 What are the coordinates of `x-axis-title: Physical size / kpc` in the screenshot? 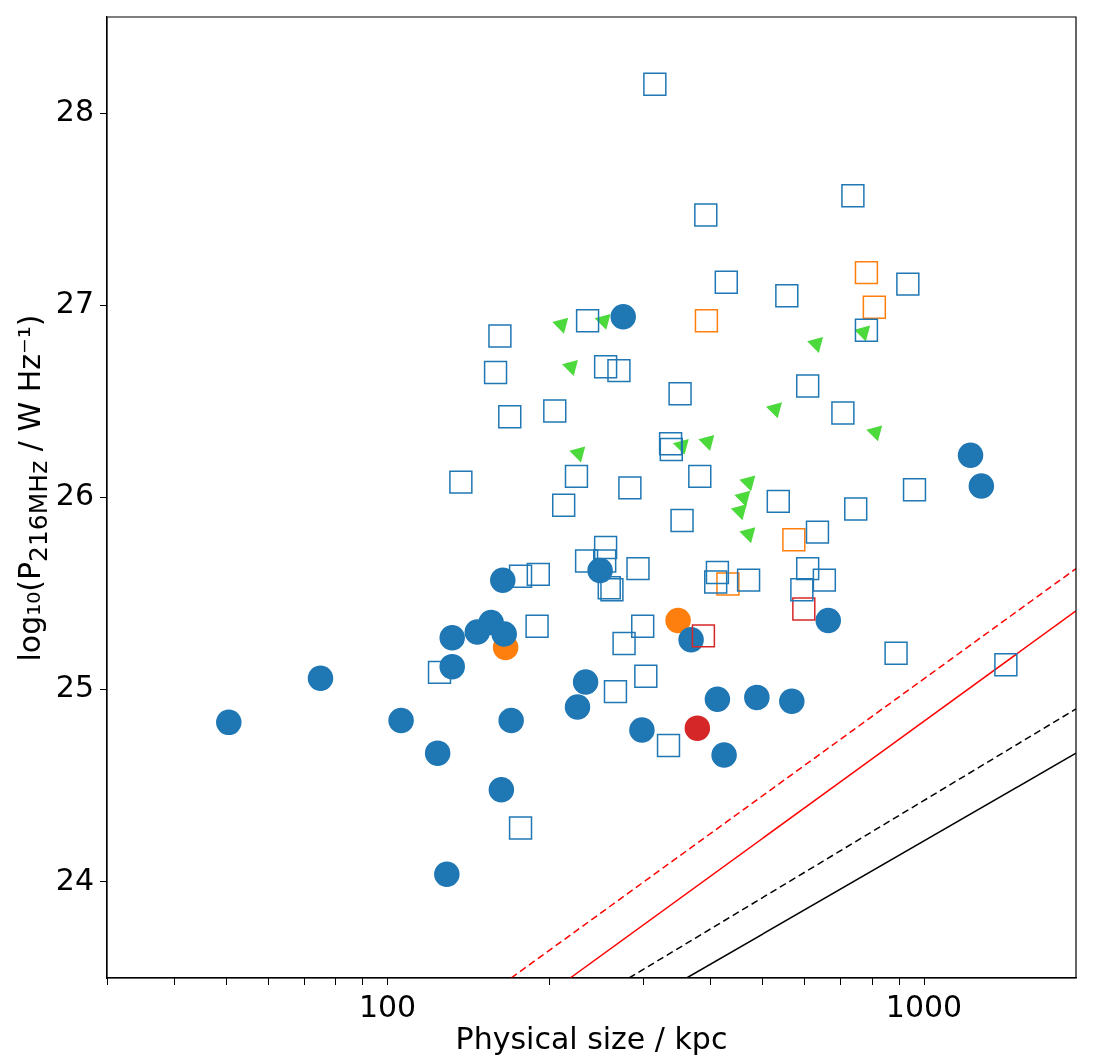 It's located at (591, 1038).